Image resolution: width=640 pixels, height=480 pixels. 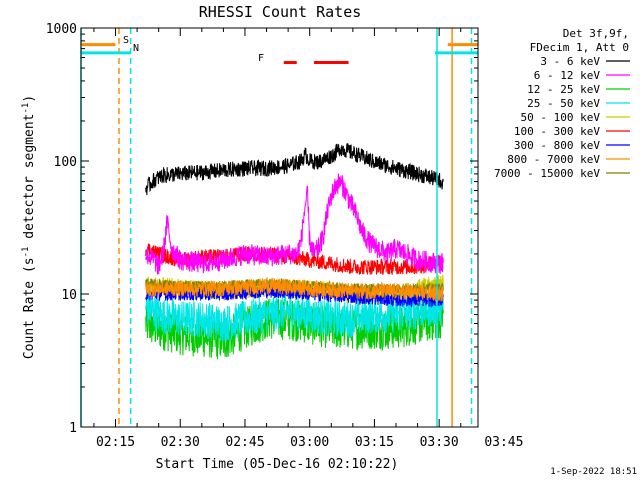 I want to click on marker-s-label: S, so click(x=126, y=40).